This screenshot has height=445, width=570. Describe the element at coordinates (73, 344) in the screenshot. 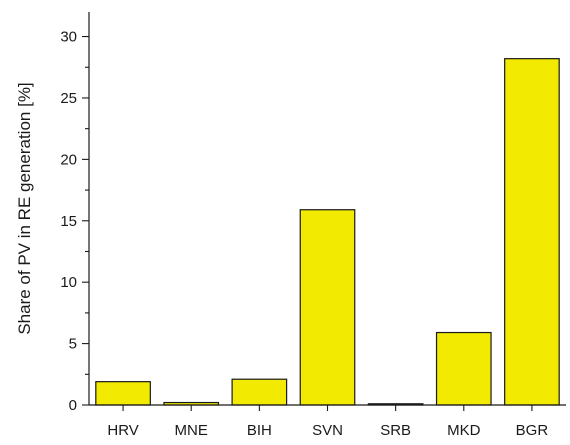

I see `y-tick-label: 5` at that location.